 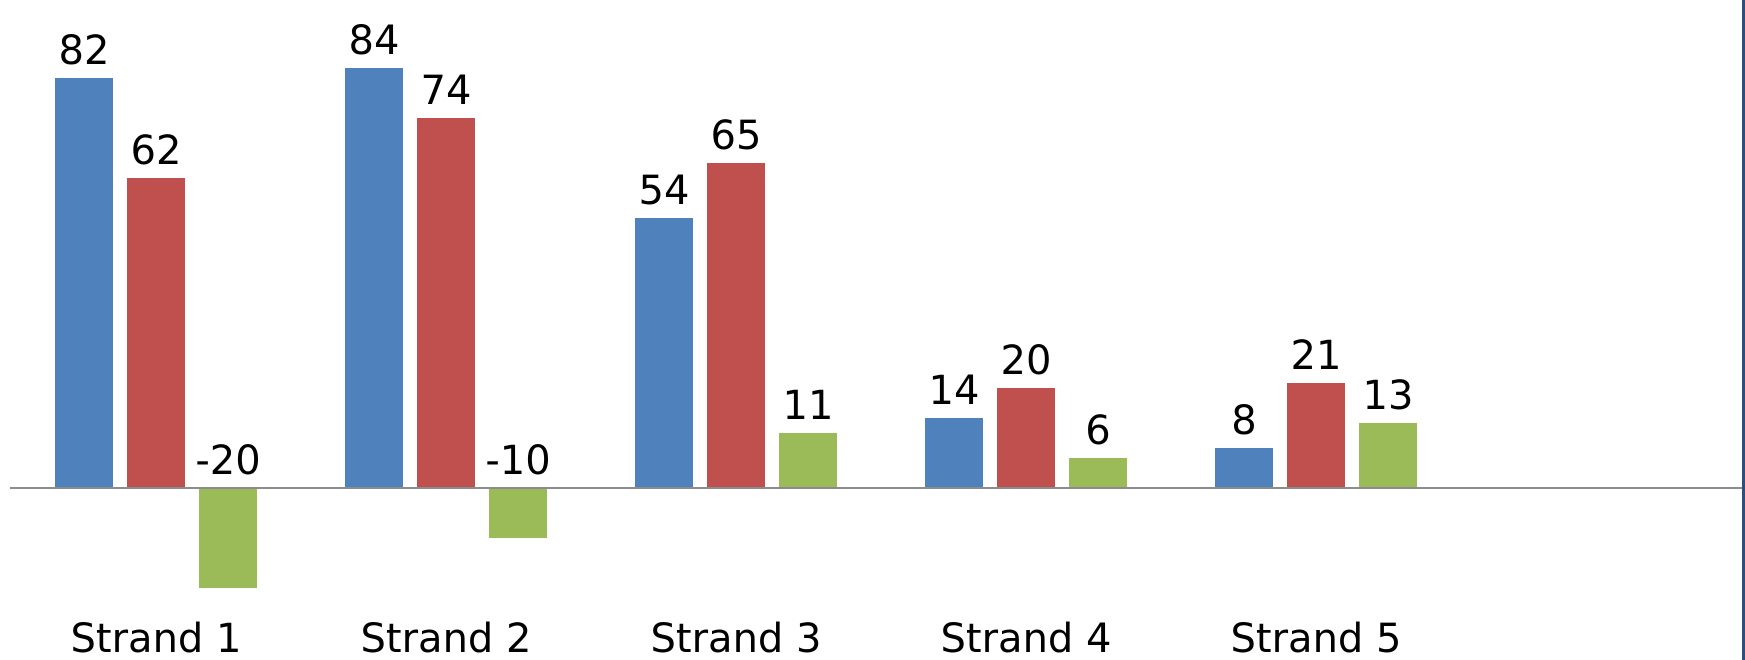 I want to click on data-label: 6, so click(x=1097, y=431).